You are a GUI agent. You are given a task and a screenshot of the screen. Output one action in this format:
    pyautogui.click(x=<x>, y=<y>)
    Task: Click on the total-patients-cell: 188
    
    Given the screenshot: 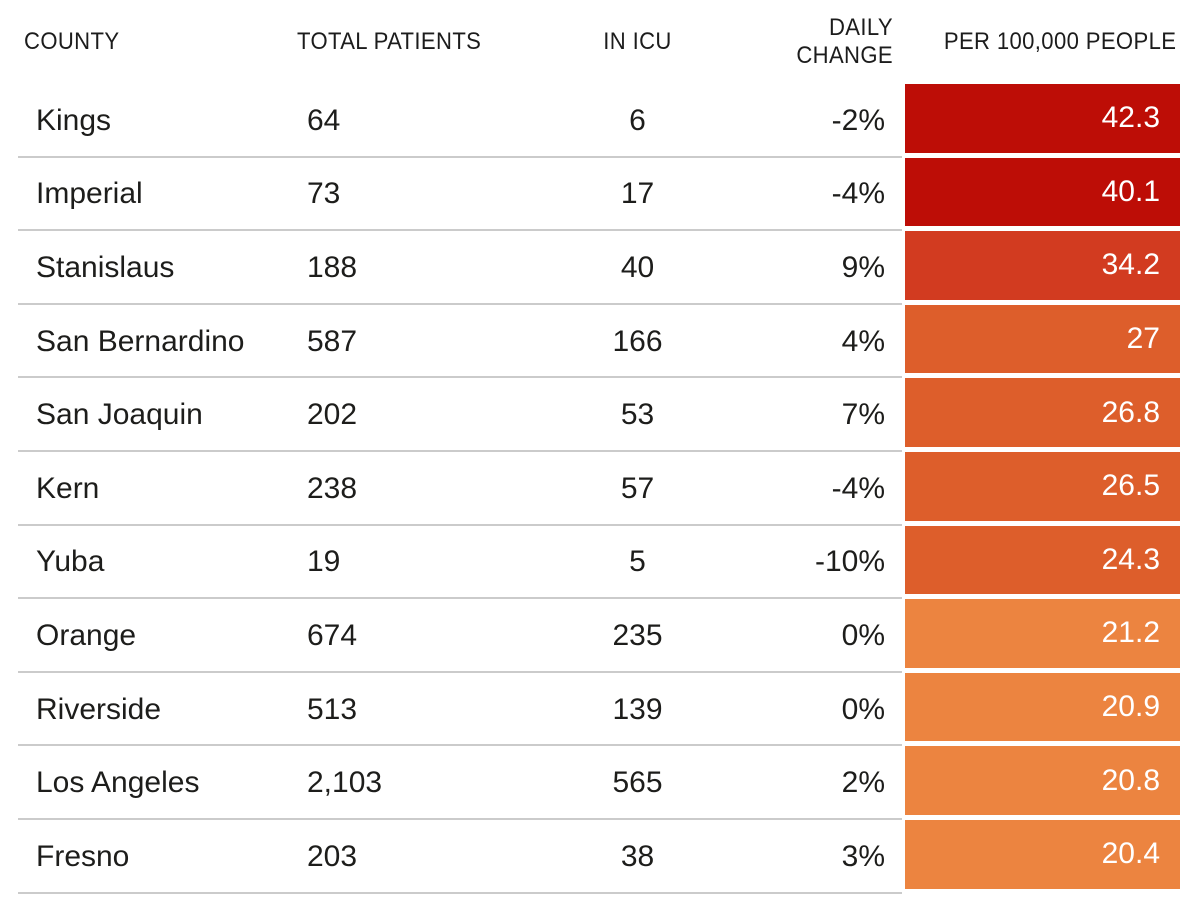 What is the action you would take?
    pyautogui.click(x=332, y=267)
    